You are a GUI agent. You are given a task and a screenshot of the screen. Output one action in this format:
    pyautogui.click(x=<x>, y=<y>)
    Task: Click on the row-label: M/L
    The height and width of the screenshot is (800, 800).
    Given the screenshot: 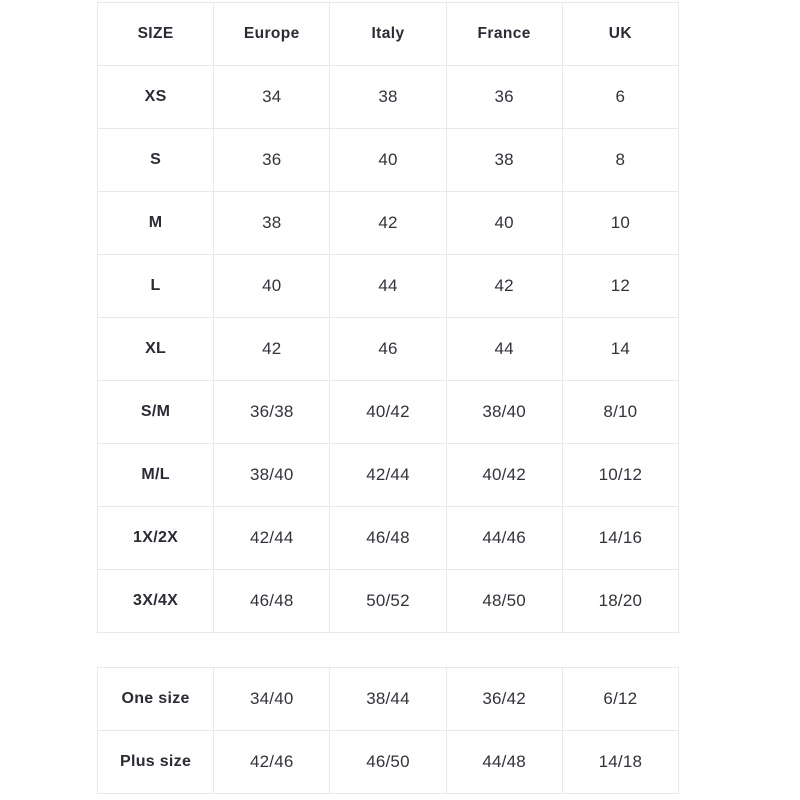 What is the action you would take?
    pyautogui.click(x=155, y=475)
    